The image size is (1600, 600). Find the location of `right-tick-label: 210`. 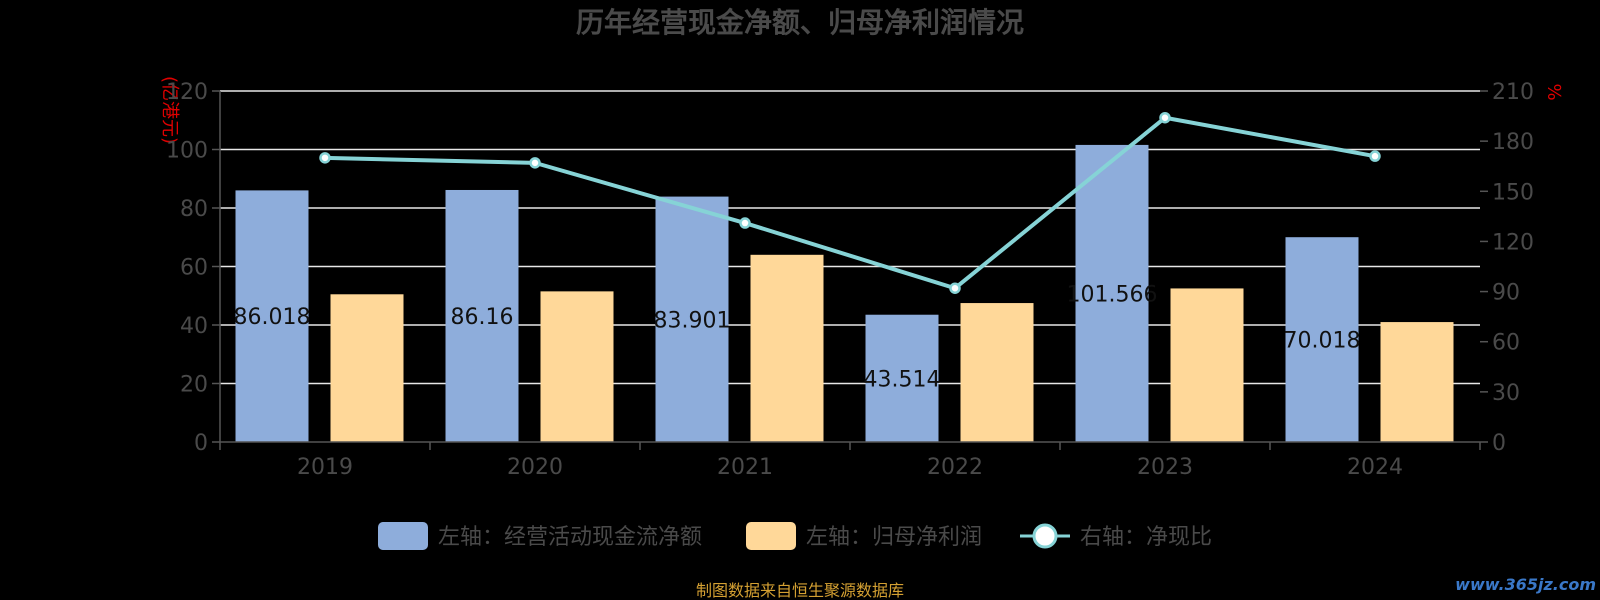

right-tick-label: 210 is located at coordinates (1513, 92).